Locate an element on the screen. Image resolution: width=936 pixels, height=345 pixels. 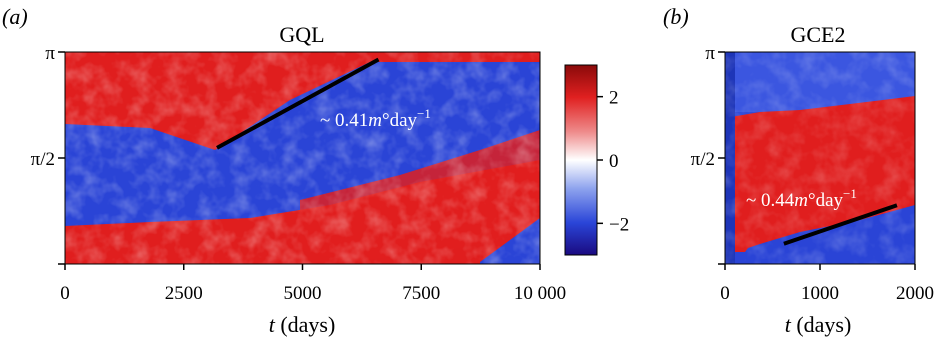
trend-line-a is located at coordinates (298, 103).